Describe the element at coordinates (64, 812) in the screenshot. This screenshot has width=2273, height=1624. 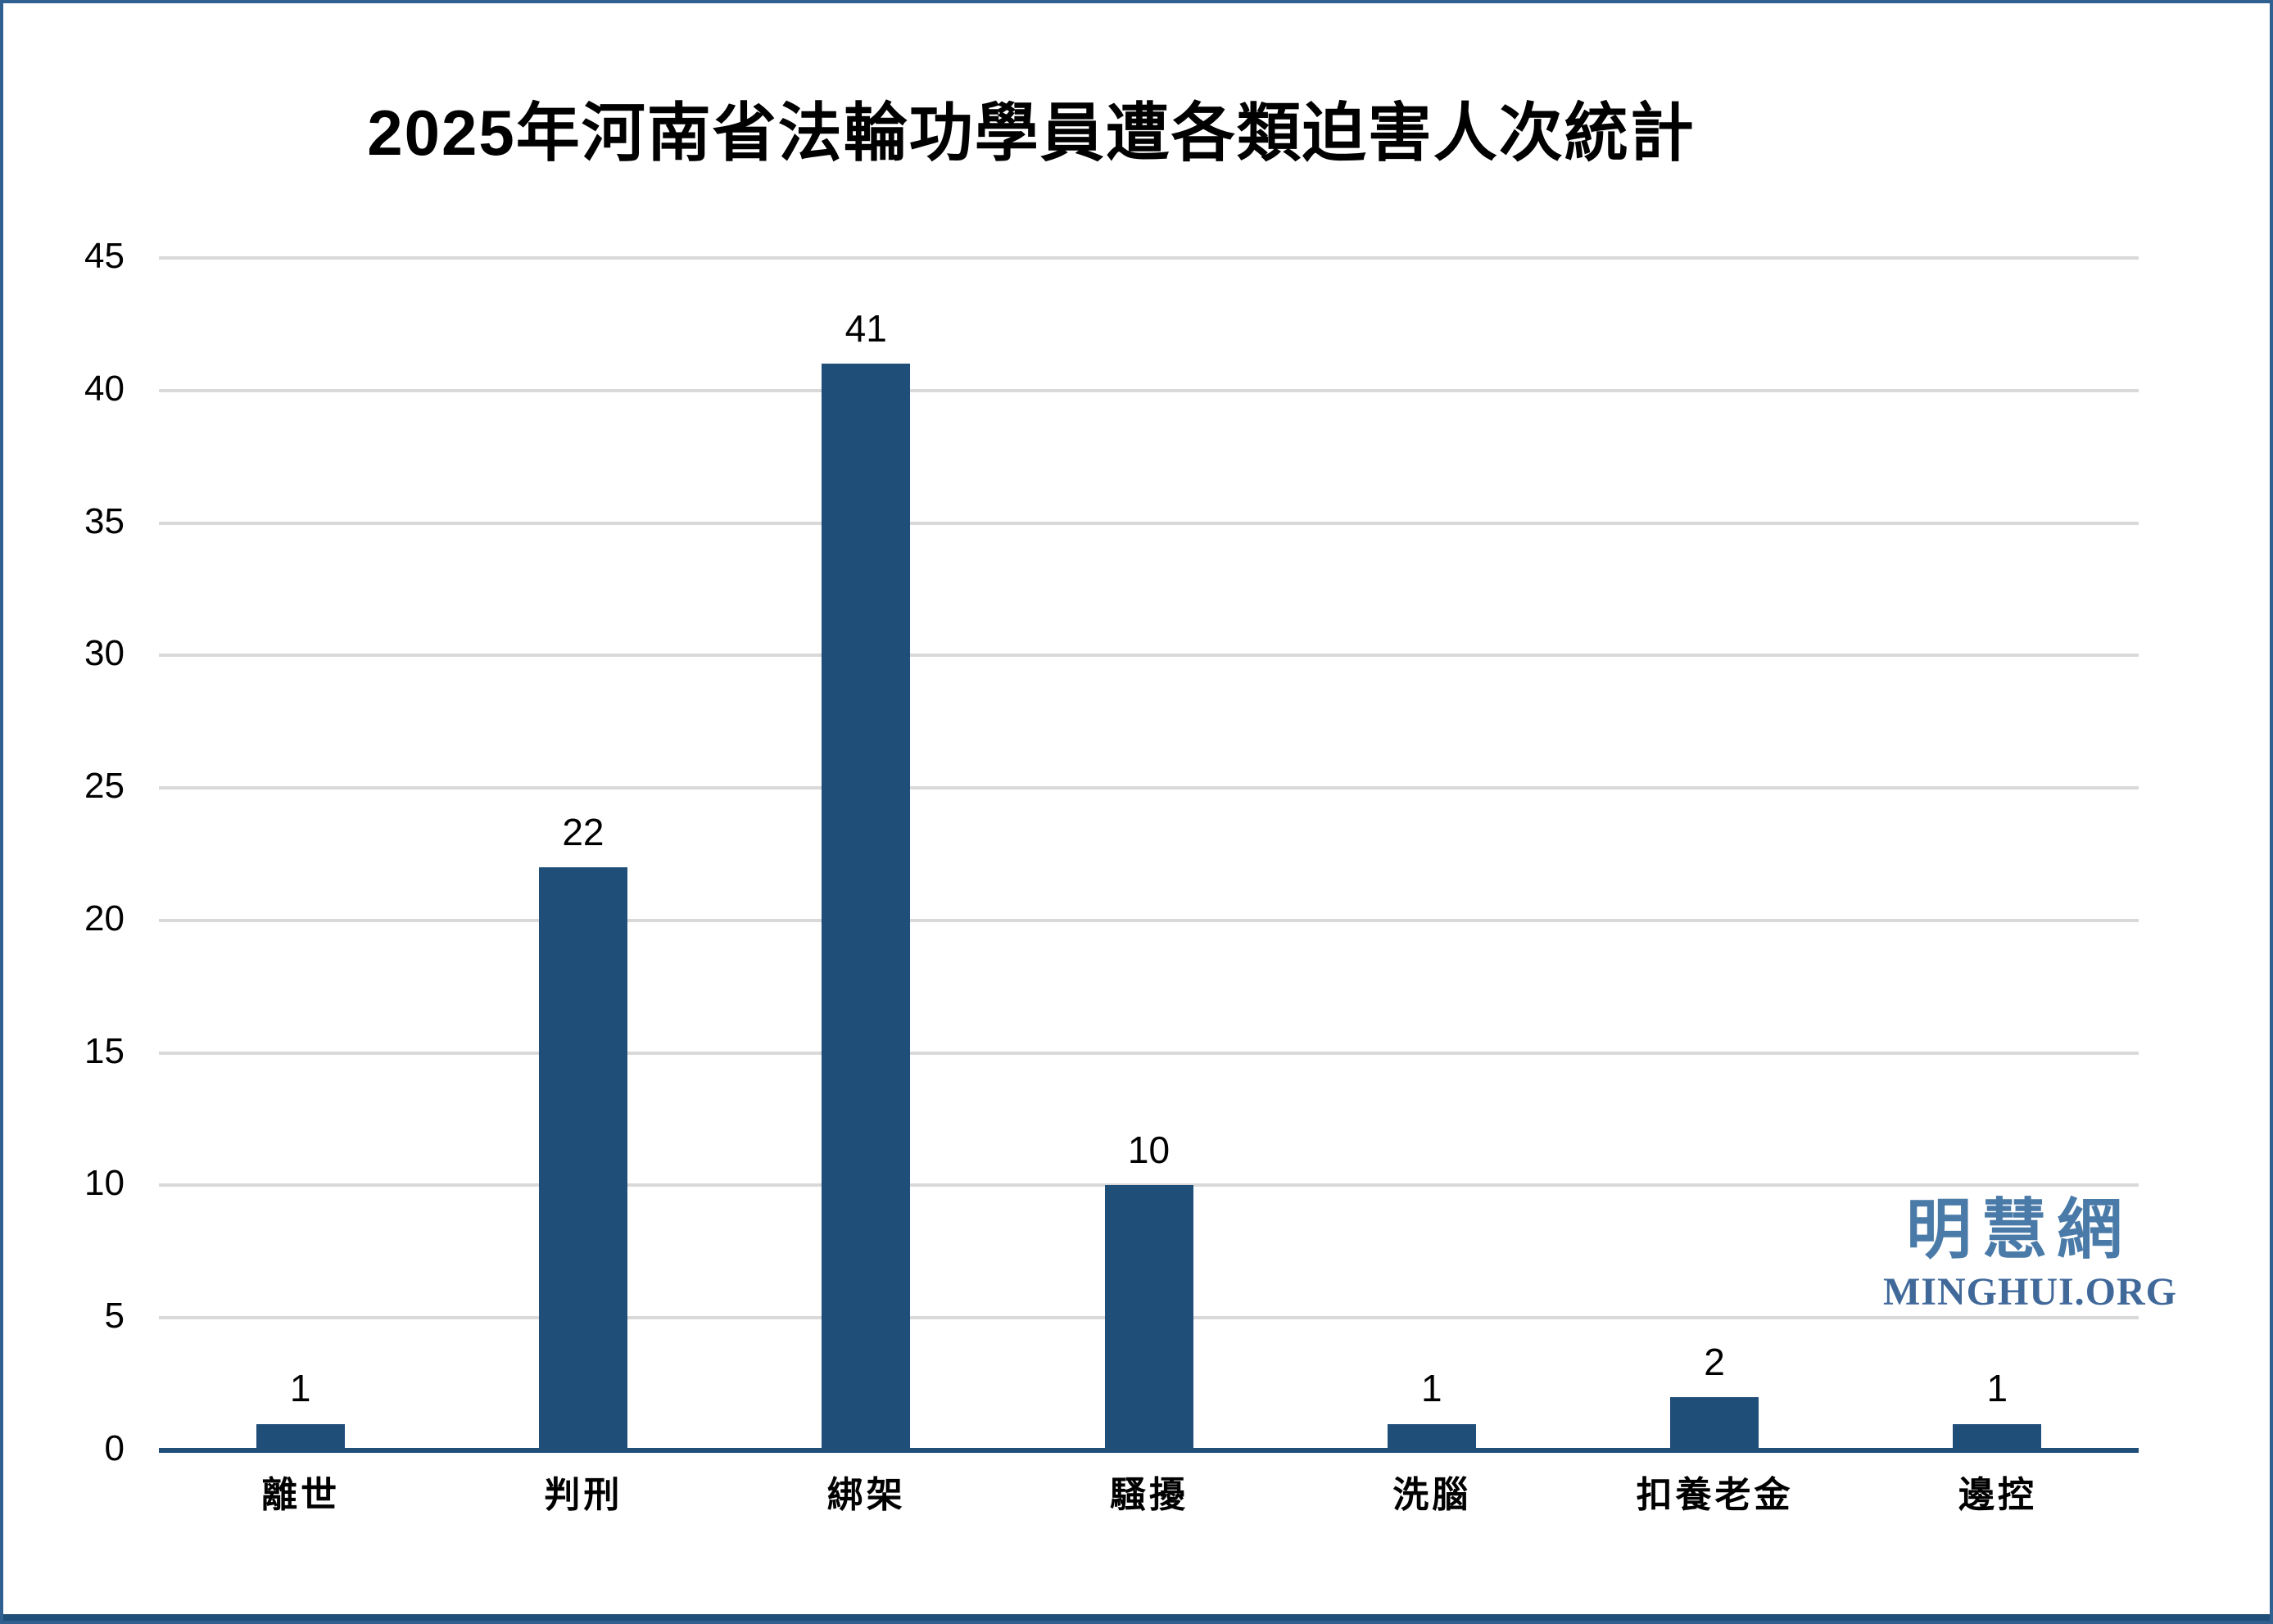
I see `y-axis: 0 5 10 15 20 25 30 35 40 45` at that location.